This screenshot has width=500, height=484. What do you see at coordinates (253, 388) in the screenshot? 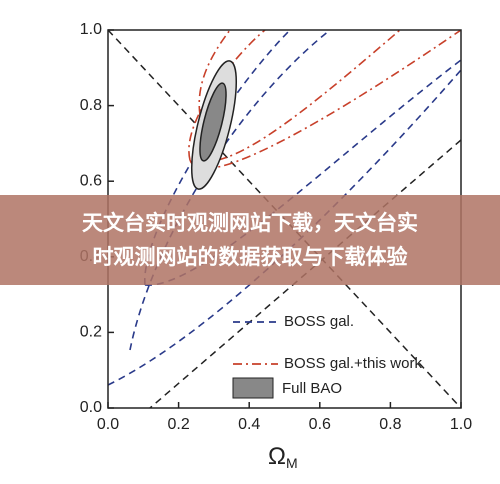
I see `legend-swatch` at bounding box center [253, 388].